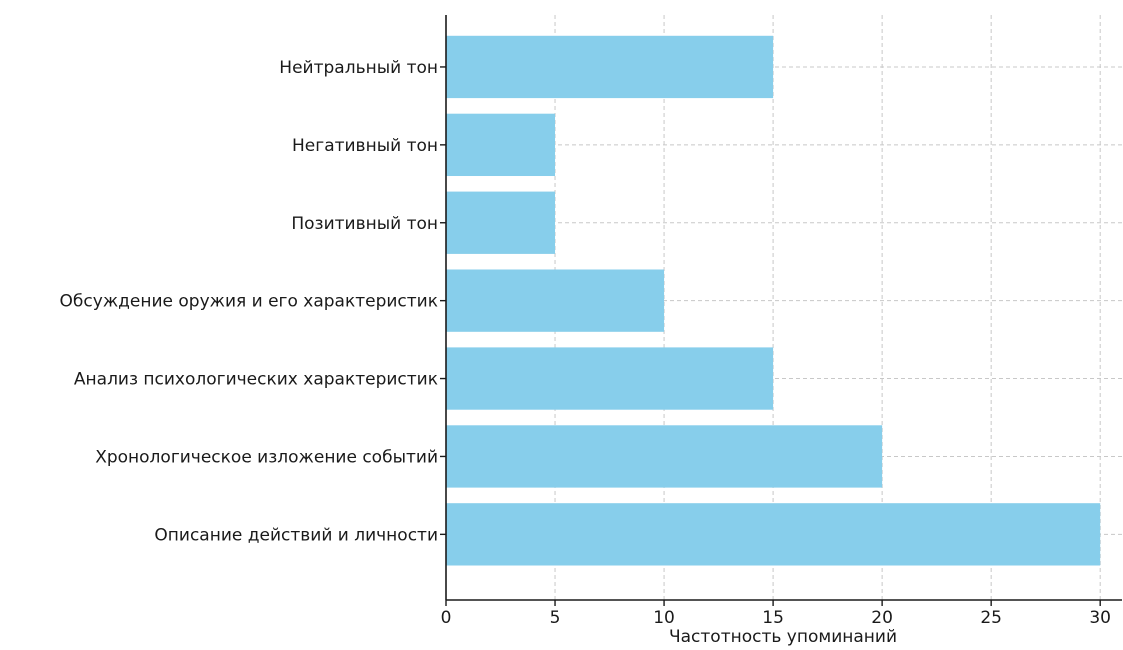 The image size is (1123, 650). Describe the element at coordinates (364, 224) in the screenshot. I see `category-label: Позитивный тон` at that location.